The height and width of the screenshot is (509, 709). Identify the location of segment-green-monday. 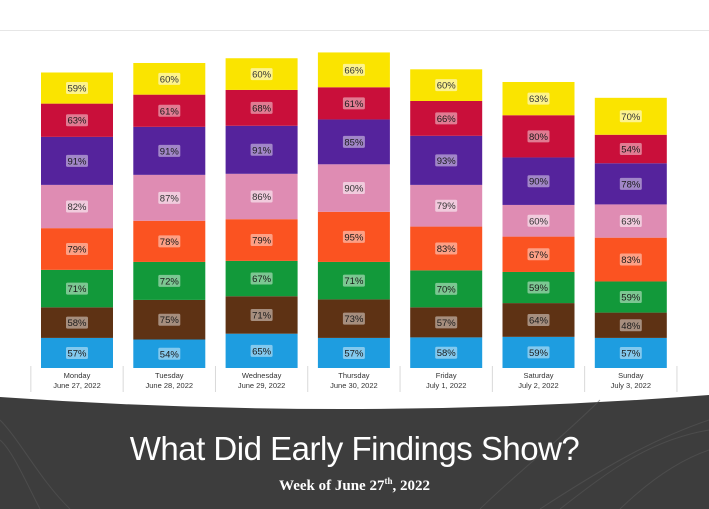
(77, 288).